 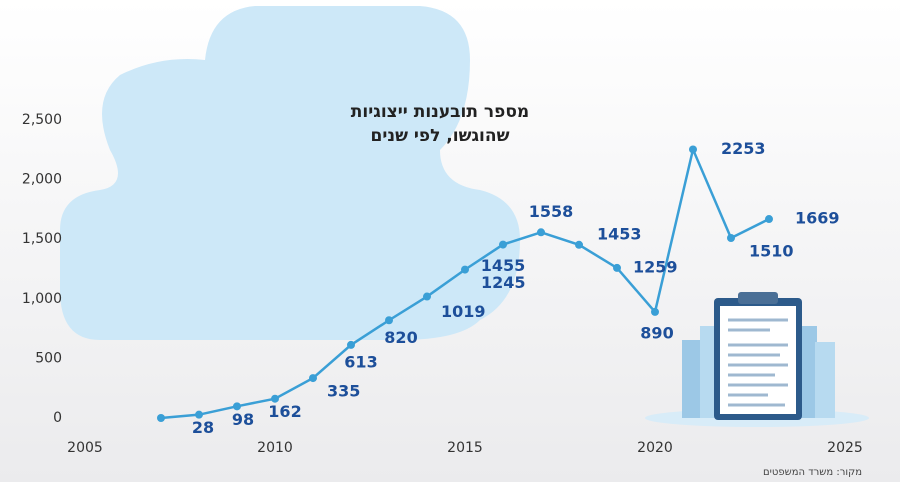 What do you see at coordinates (42, 239) in the screenshot?
I see `y-tick-label: 1,500` at bounding box center [42, 239].